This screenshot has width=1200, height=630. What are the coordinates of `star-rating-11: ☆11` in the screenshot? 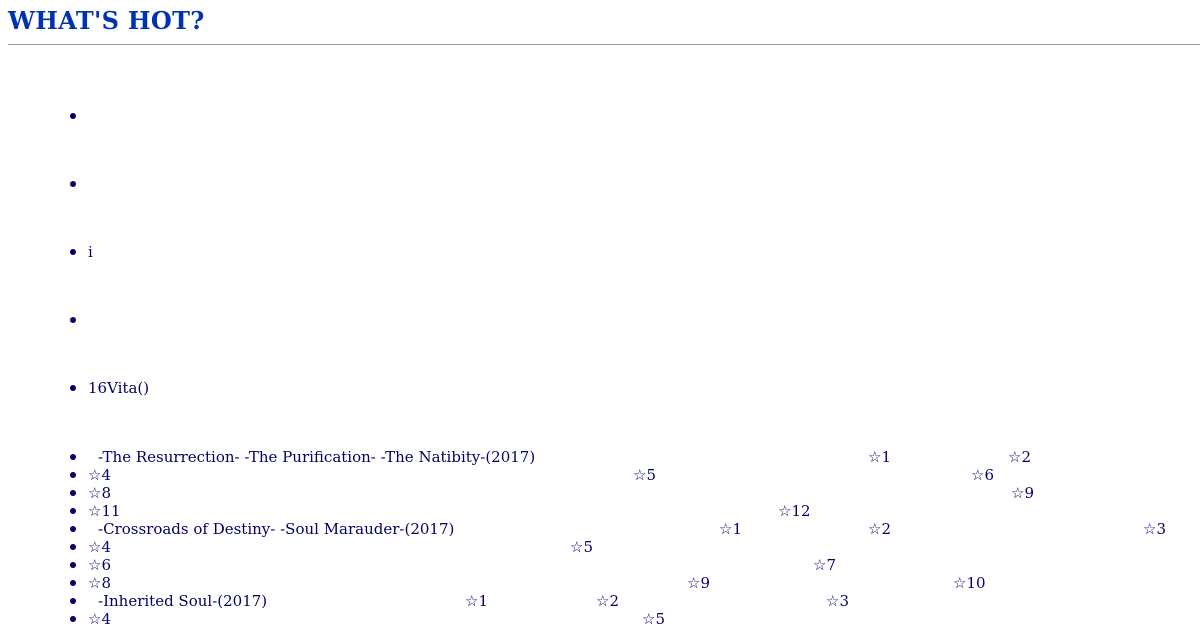 It's located at (104, 511).